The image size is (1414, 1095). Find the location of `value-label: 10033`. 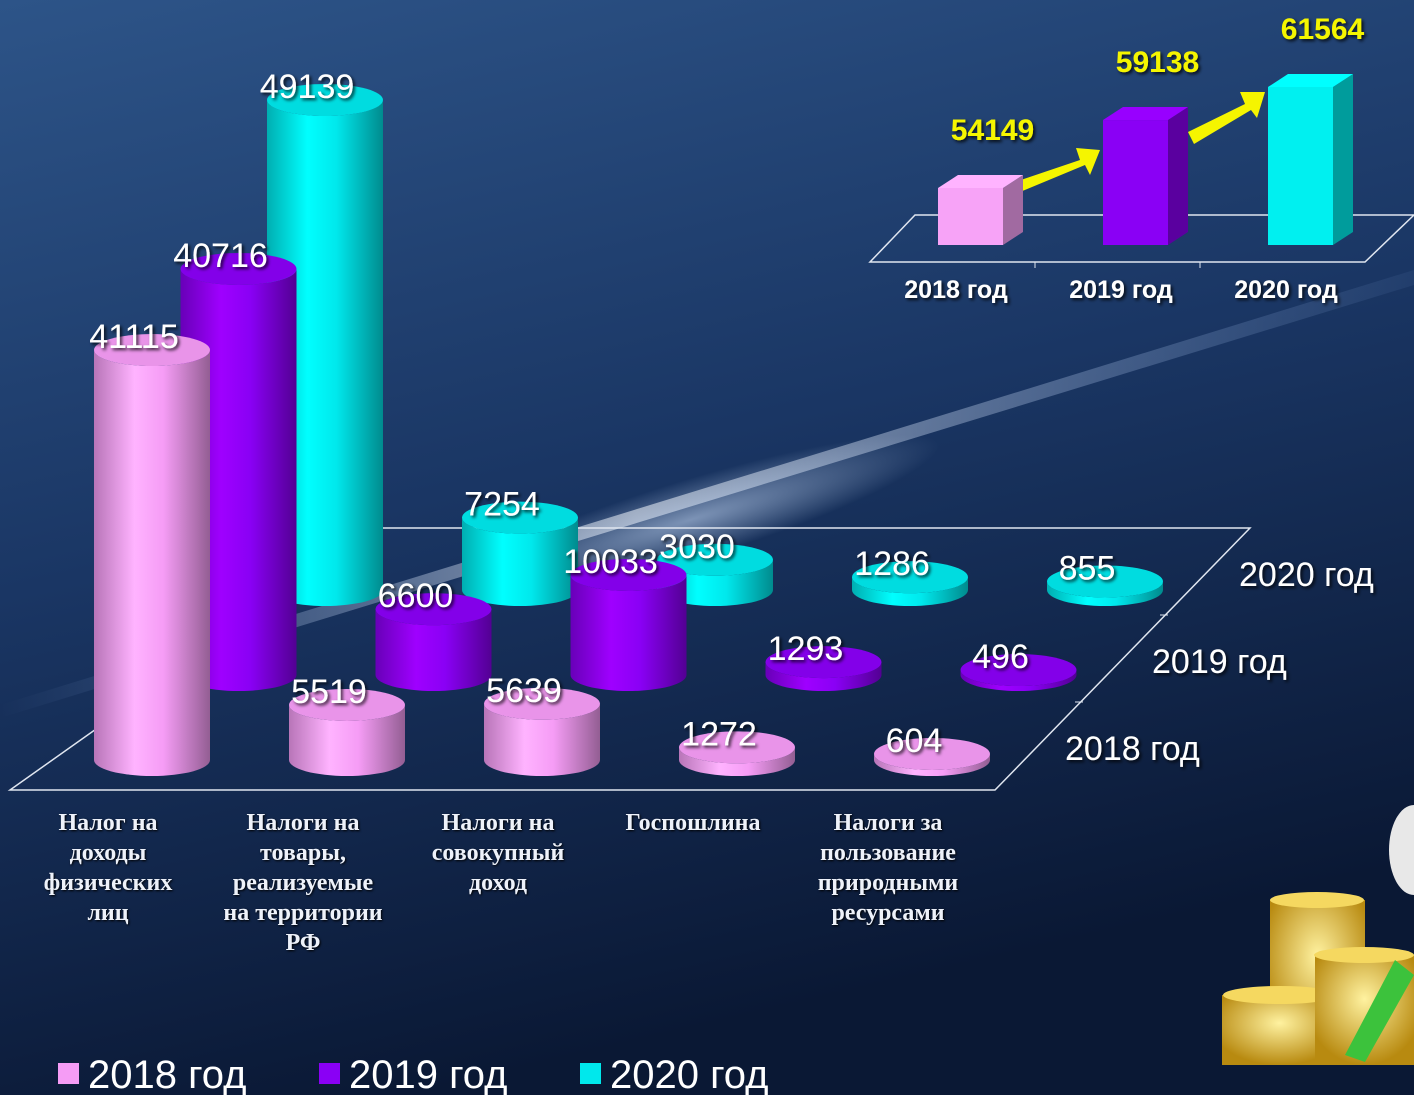

value-label: 10033 is located at coordinates (610, 562).